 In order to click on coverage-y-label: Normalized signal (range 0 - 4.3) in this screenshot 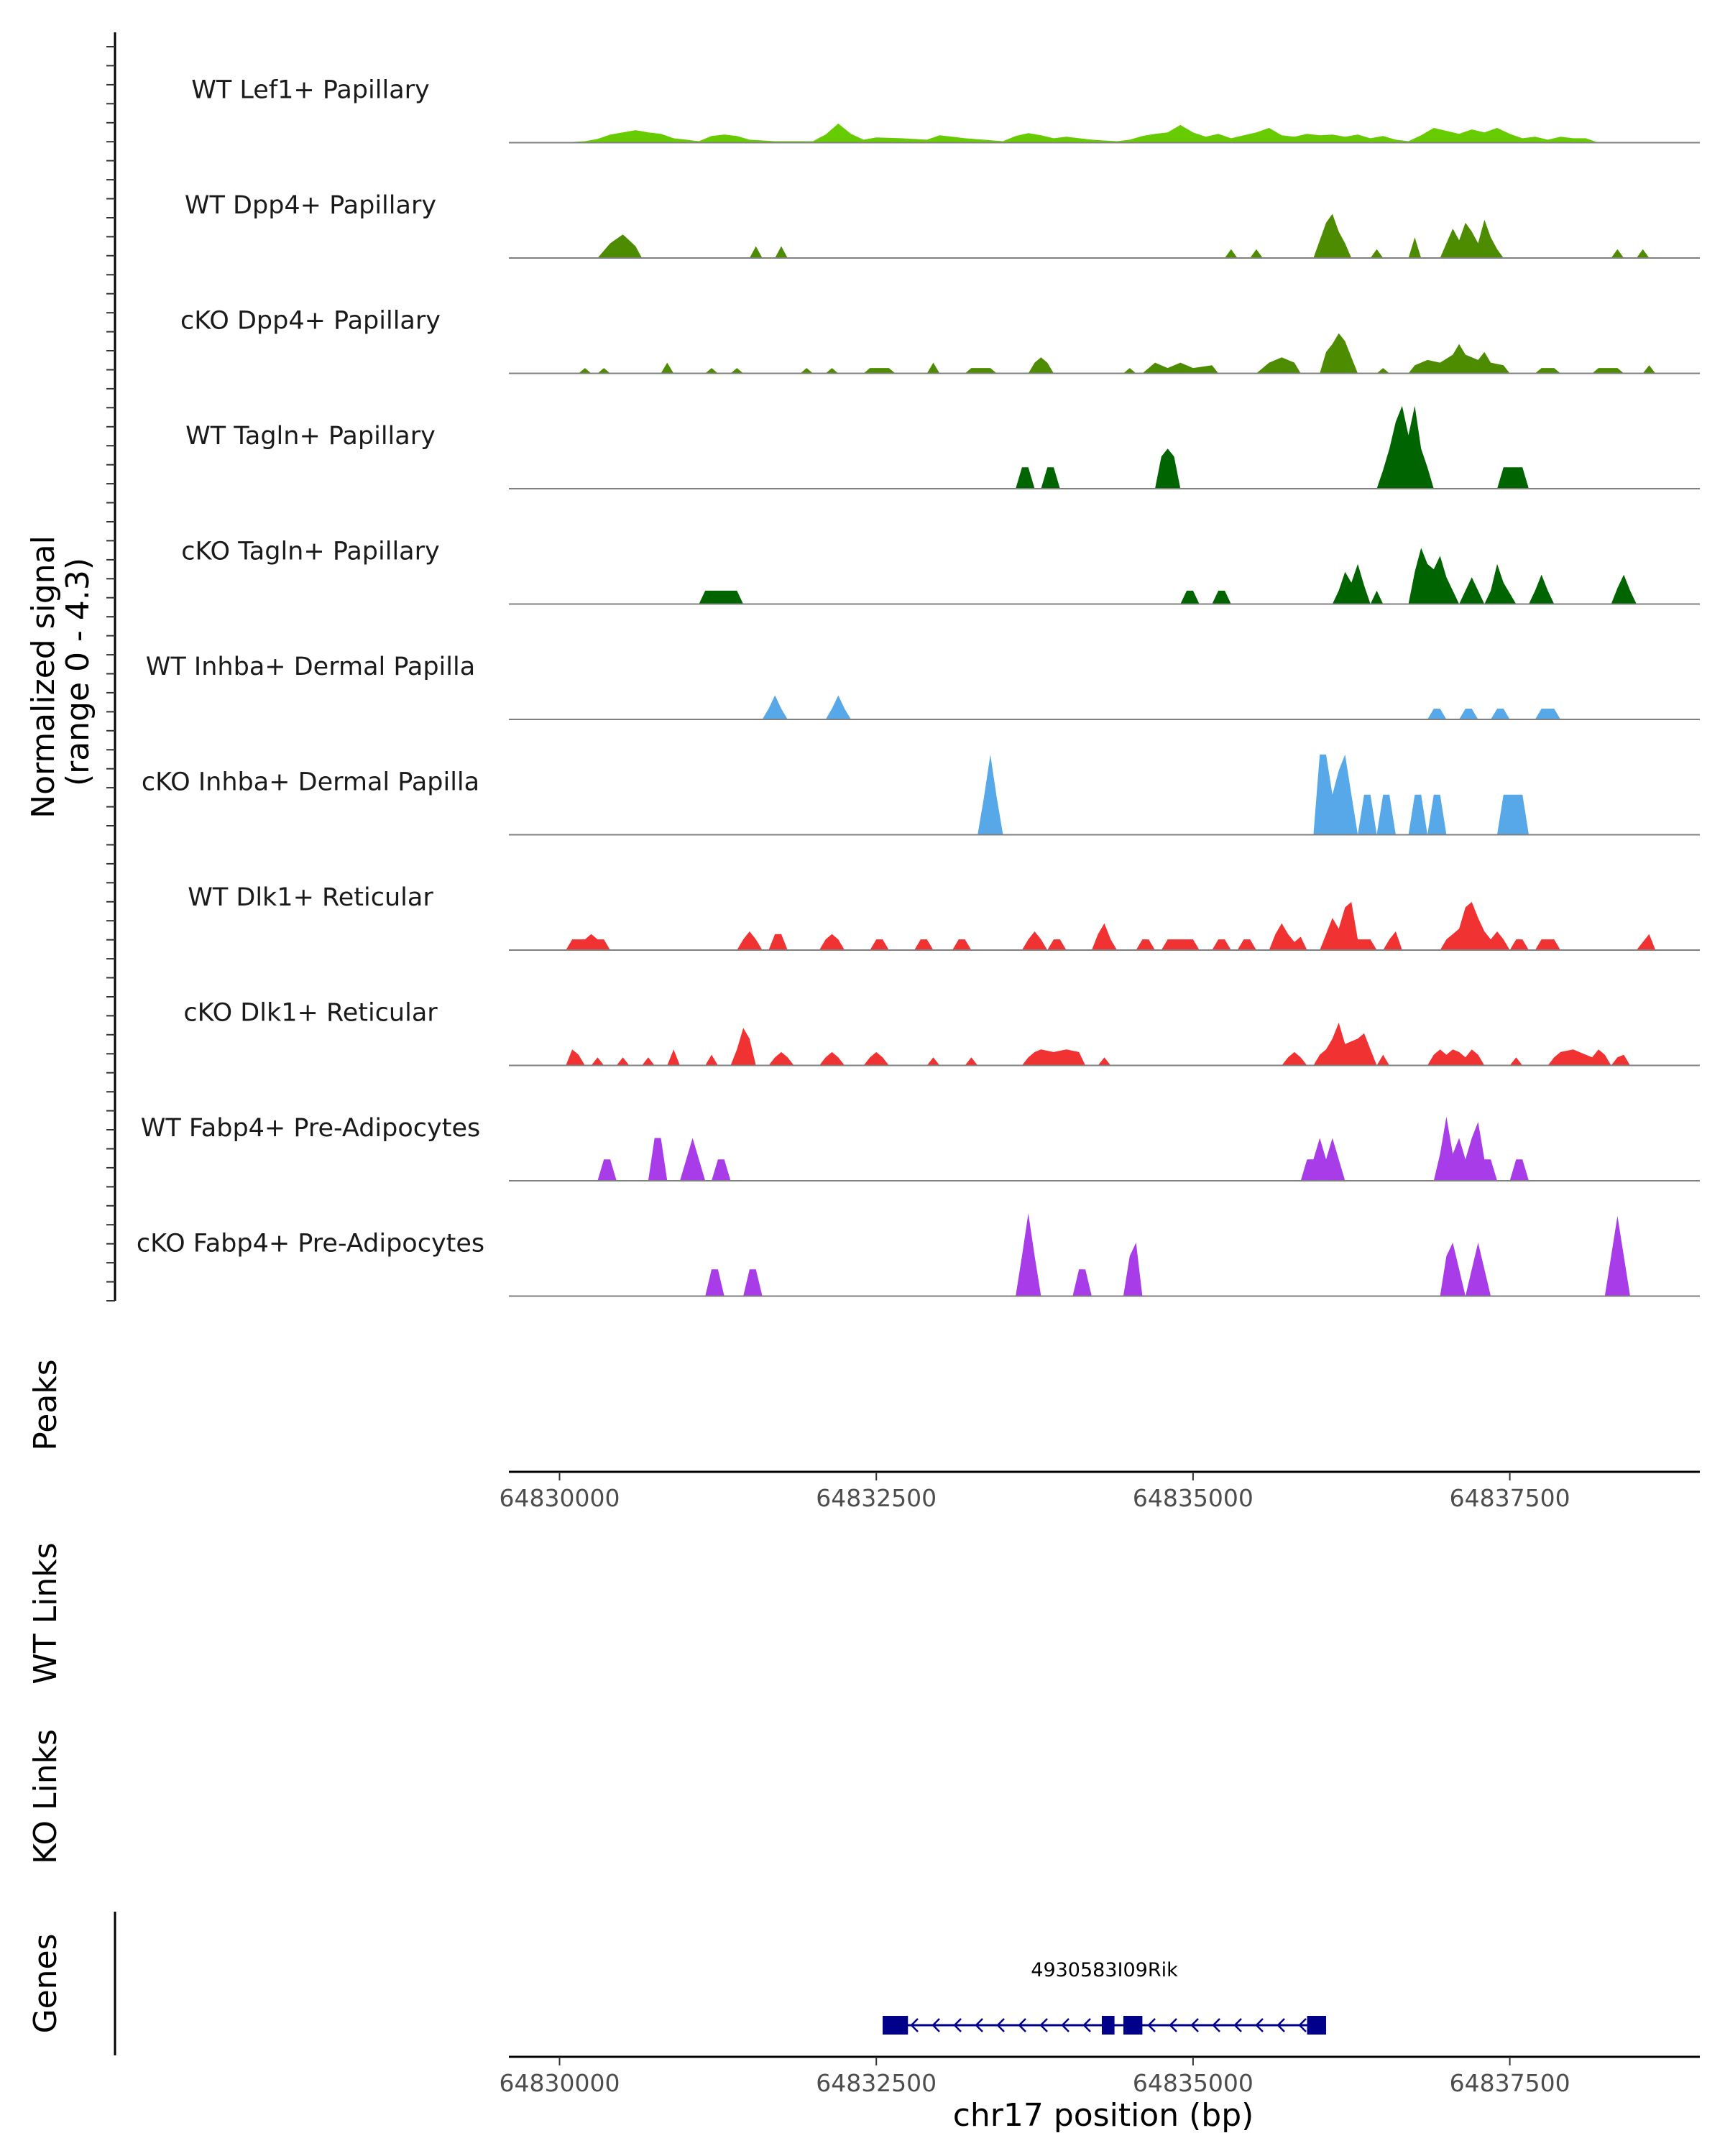, I will do `click(60, 672)`.